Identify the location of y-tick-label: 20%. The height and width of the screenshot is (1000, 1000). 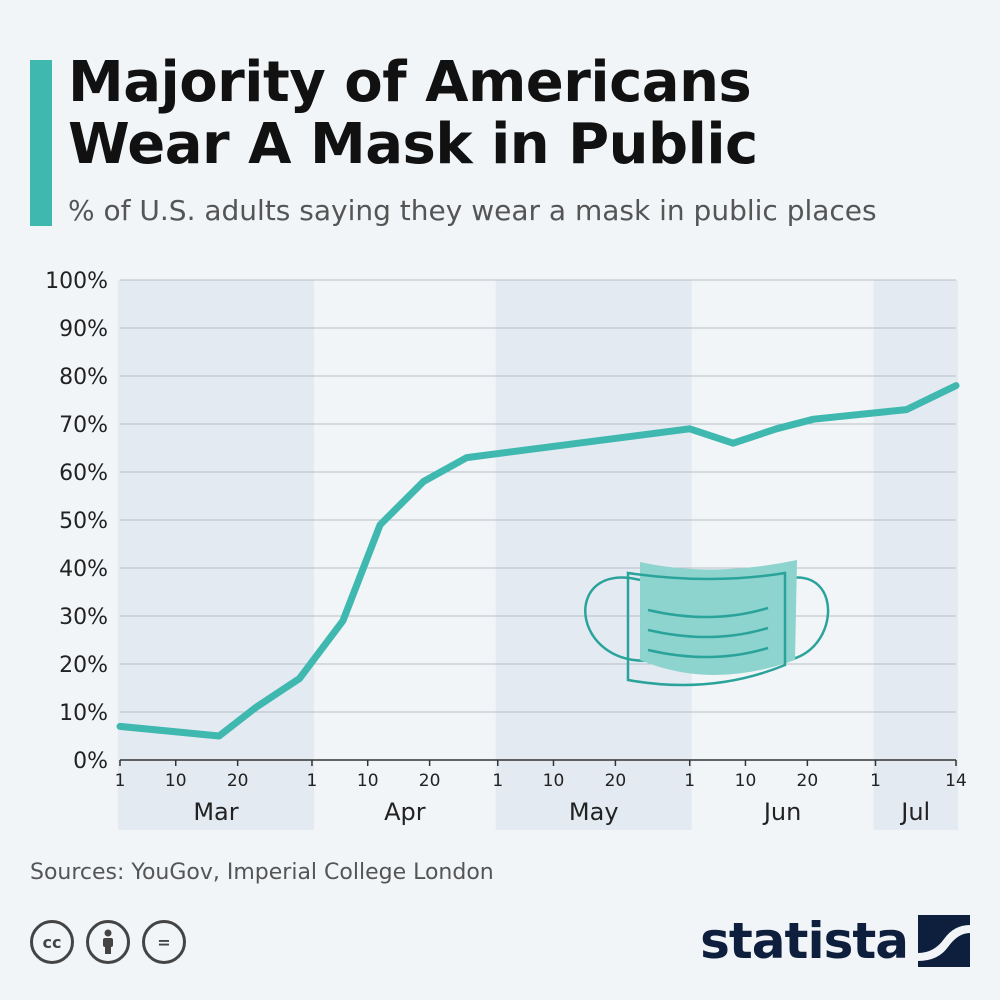
(83, 665).